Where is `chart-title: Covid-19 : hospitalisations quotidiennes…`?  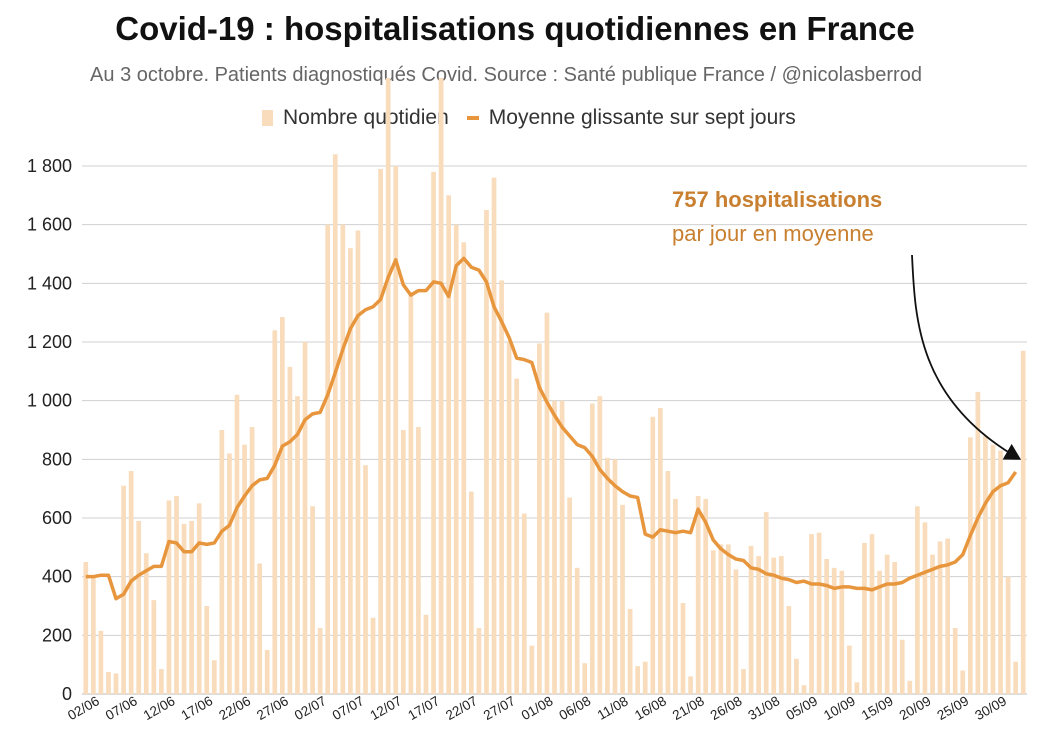 chart-title: Covid-19 : hospitalisations quotidiennes… is located at coordinates (515, 28).